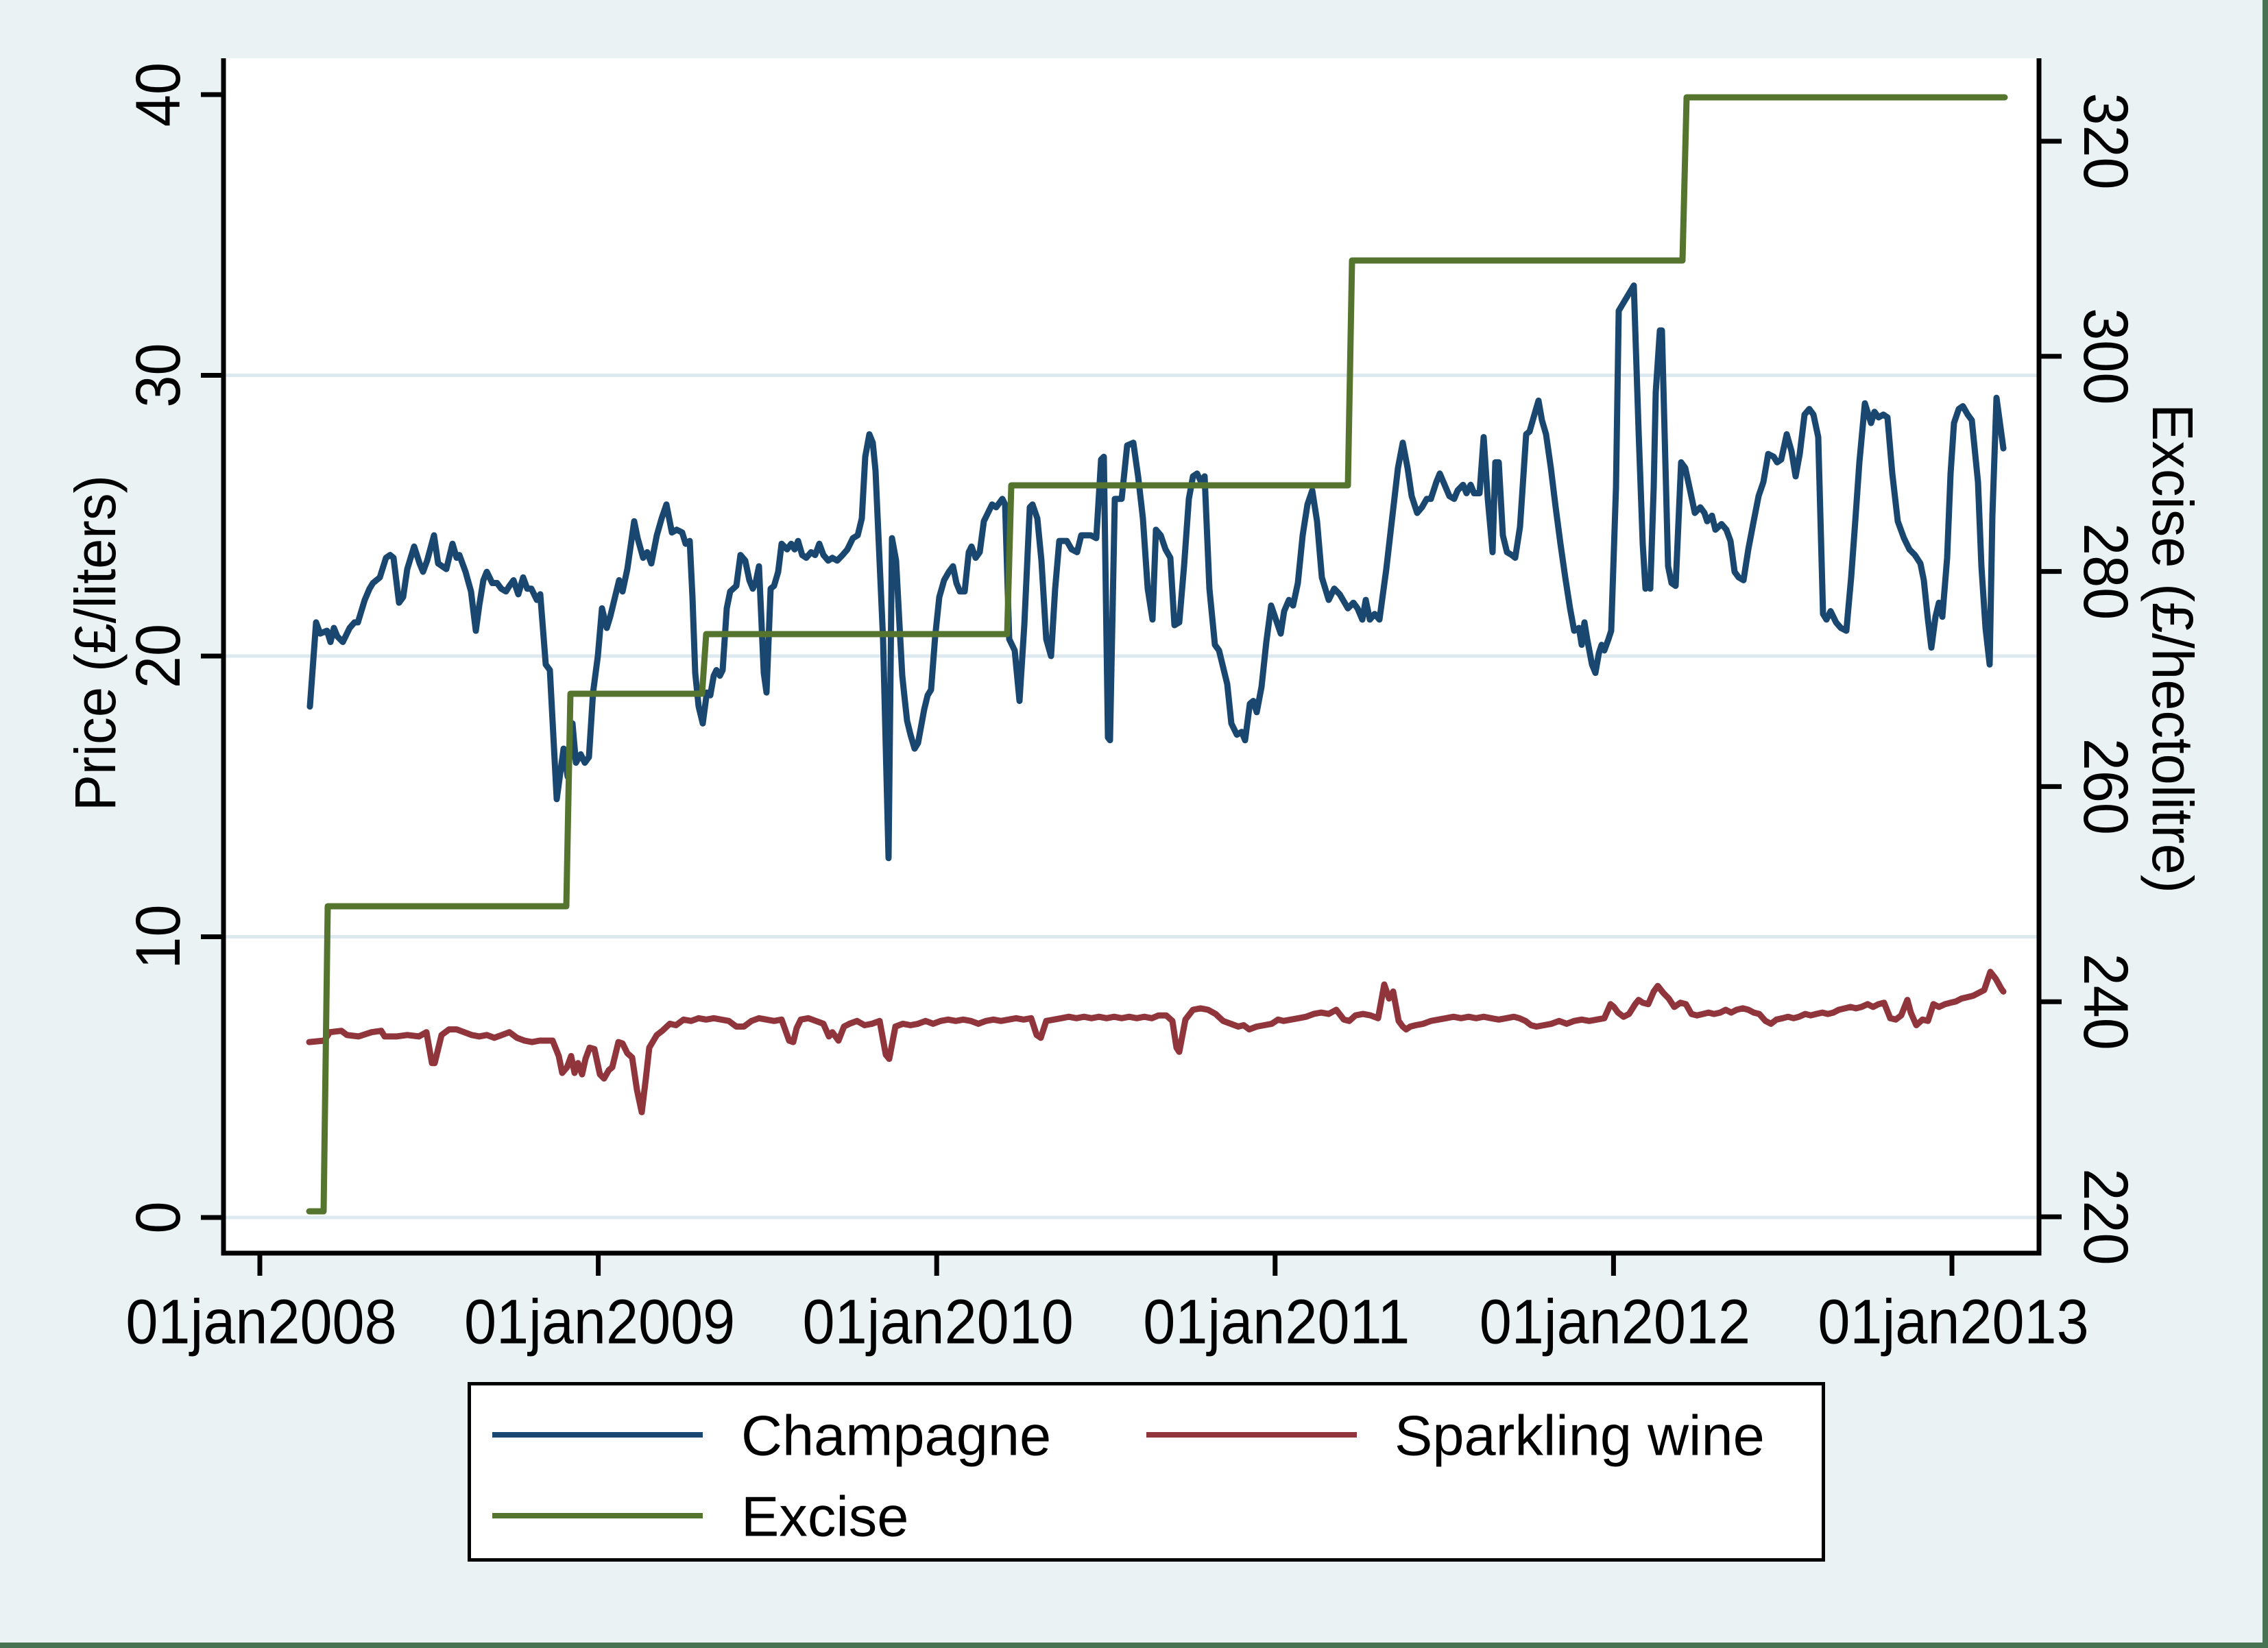  What do you see at coordinates (1953, 1321) in the screenshot?
I see `svg-text: 01jan2013` at bounding box center [1953, 1321].